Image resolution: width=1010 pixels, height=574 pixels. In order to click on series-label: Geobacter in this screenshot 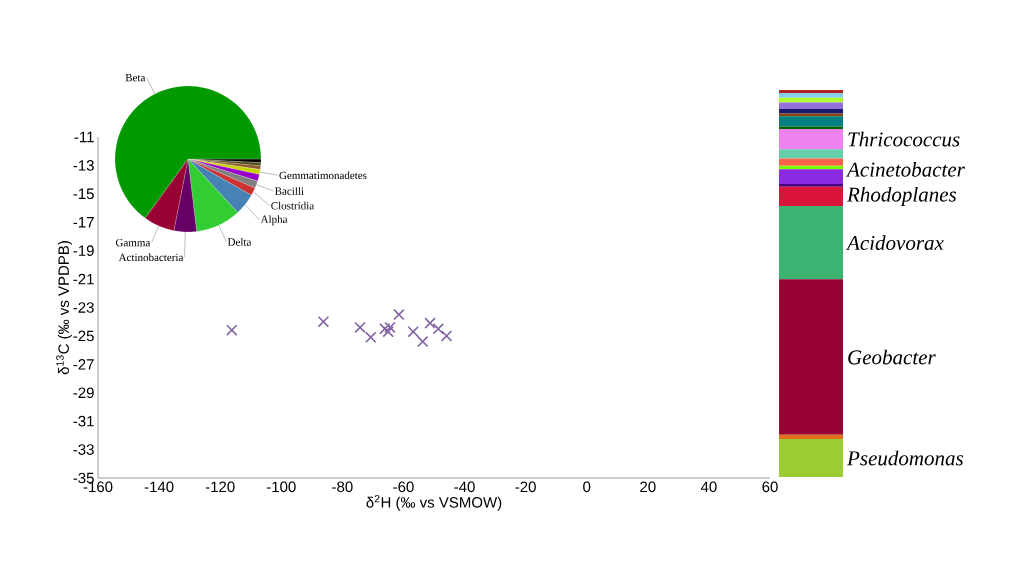, I will do `click(892, 357)`.